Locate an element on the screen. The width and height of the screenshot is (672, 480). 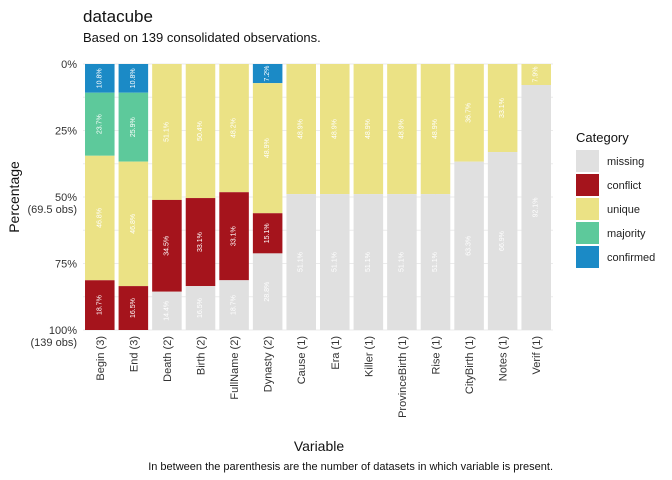
x-tick-label: Era (1) is located at coordinates (336, 353).